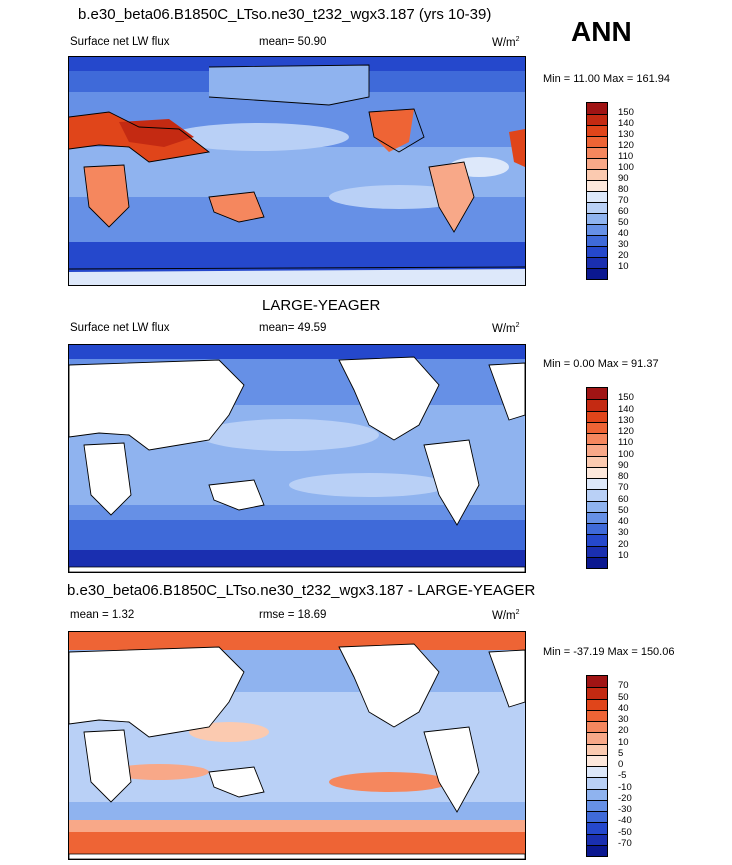 The width and height of the screenshot is (732, 865). I want to click on panel2-colorbar-tick-label: 110, so click(626, 443).